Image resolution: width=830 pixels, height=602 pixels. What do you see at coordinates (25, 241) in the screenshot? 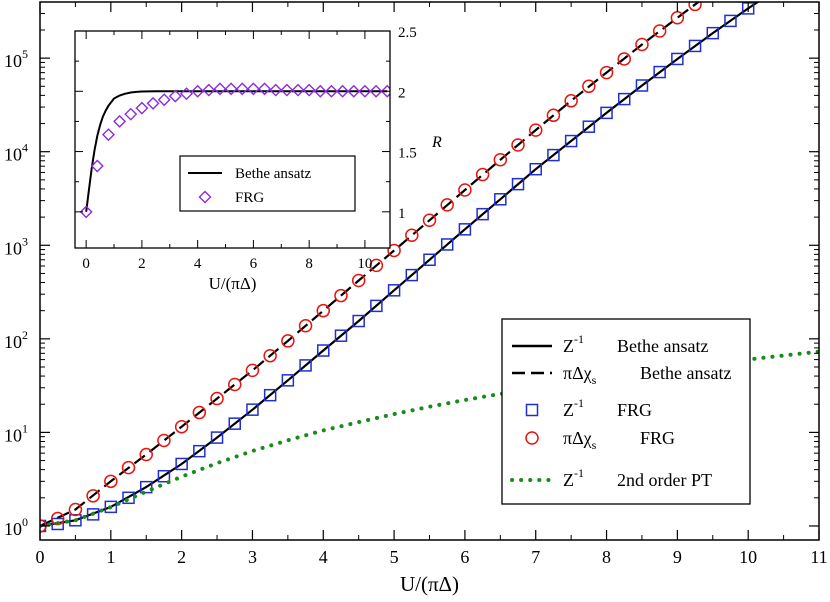
I see `y-tick-exponent: 3` at bounding box center [25, 241].